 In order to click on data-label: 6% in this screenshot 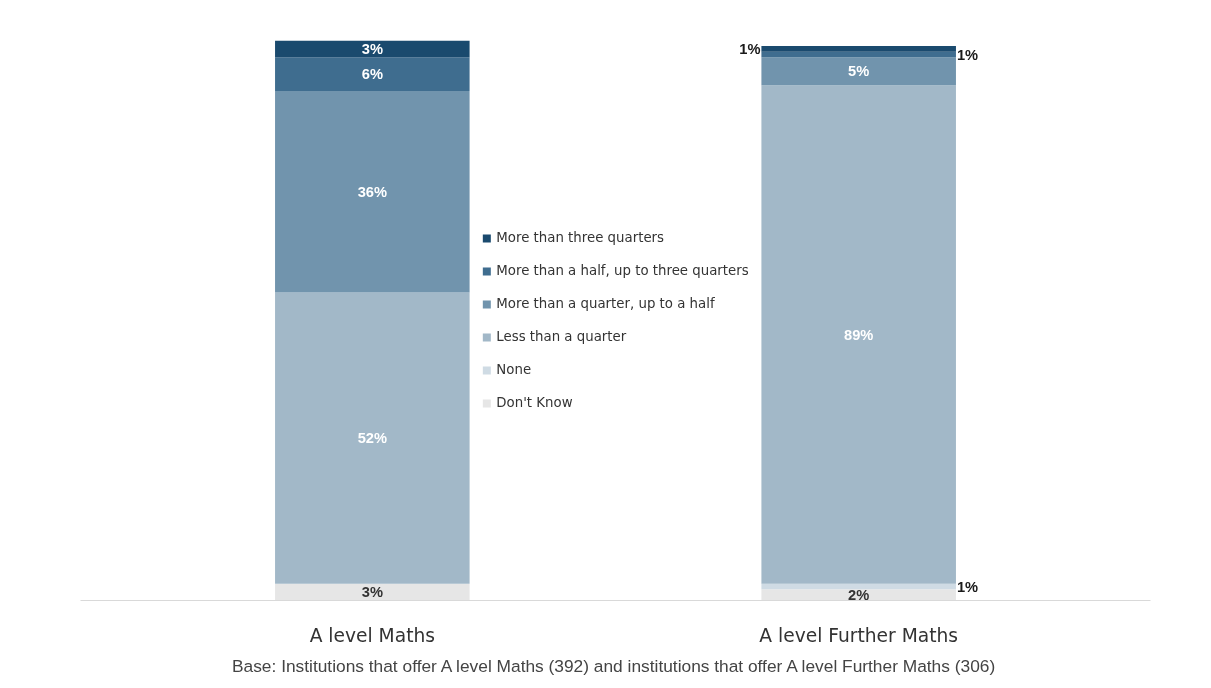, I will do `click(372, 74)`.